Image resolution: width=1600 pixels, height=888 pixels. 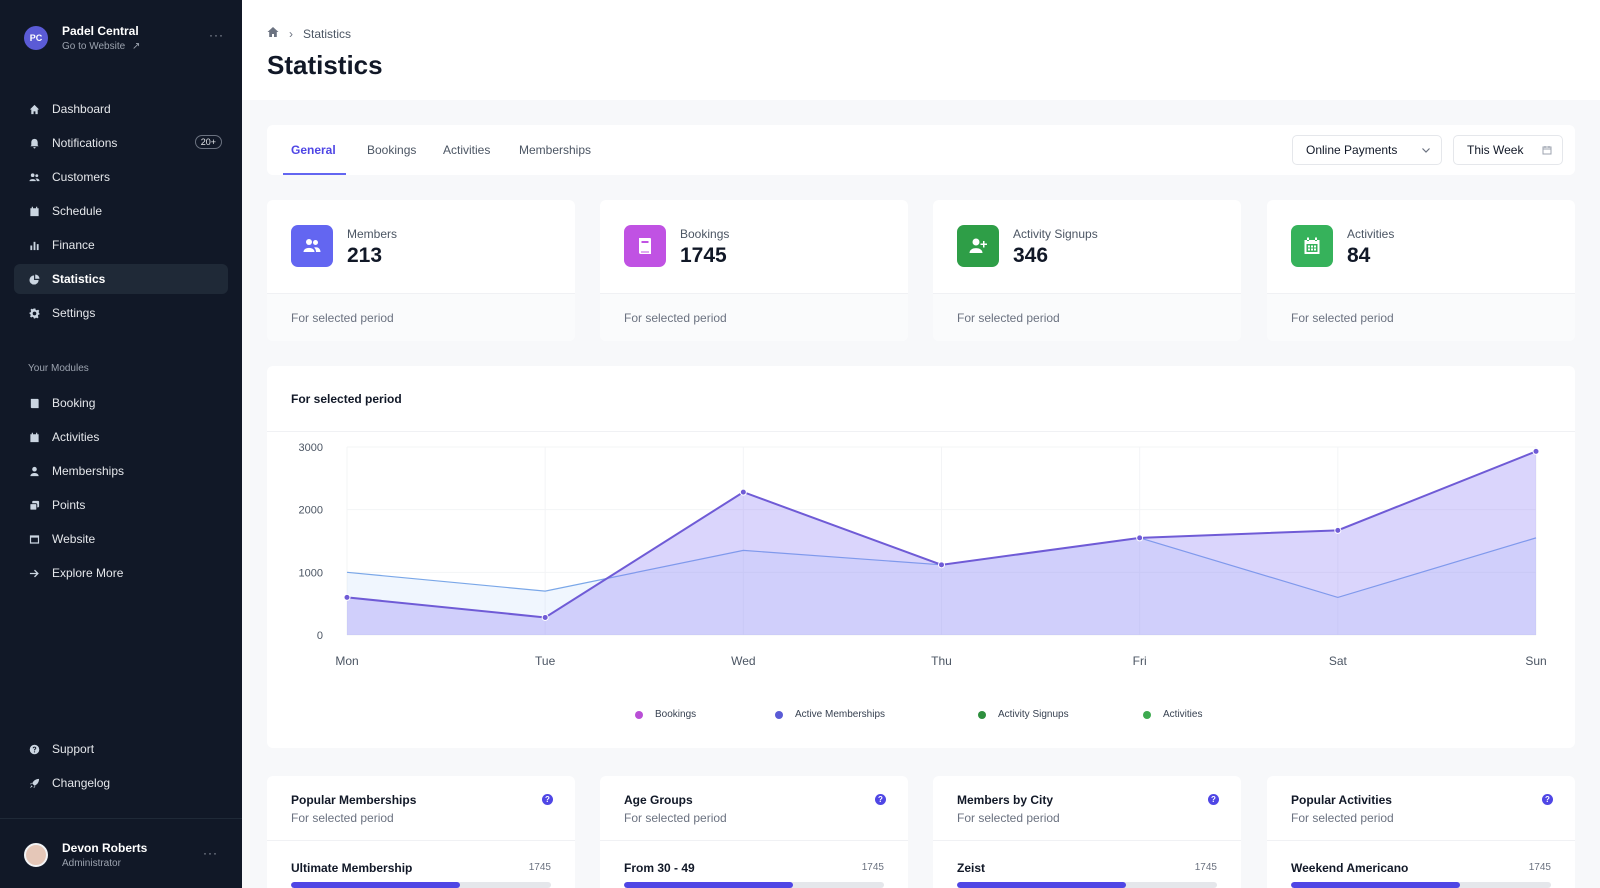 I want to click on nav-item-statistics: Statistics, so click(x=121, y=279).